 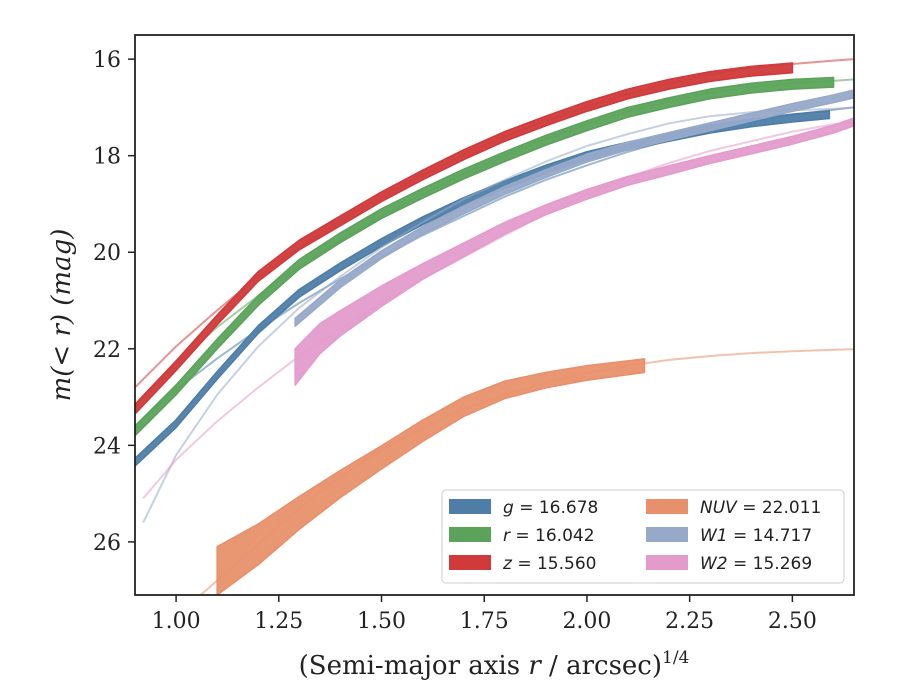 I want to click on legend-swatch-w1, so click(x=667, y=534).